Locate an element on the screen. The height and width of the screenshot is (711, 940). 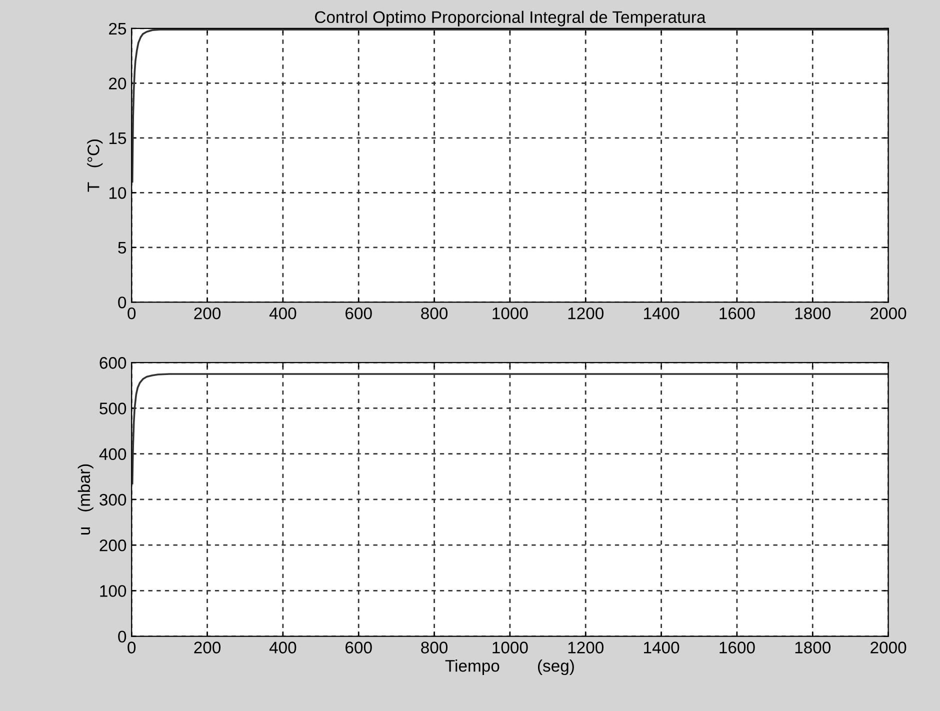
y-tick-label: 25 is located at coordinates (117, 28).